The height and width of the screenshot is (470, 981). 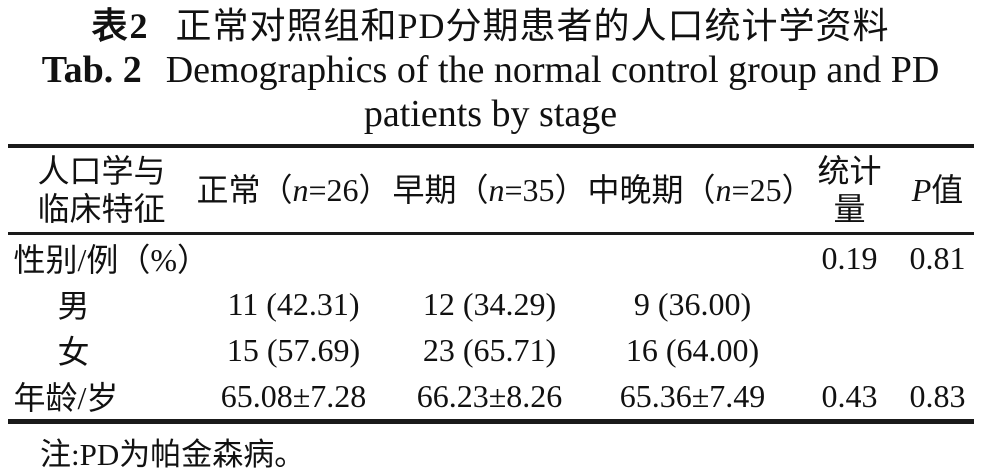 What do you see at coordinates (937, 395) in the screenshot?
I see `cell-age-pvalue: 0.83` at bounding box center [937, 395].